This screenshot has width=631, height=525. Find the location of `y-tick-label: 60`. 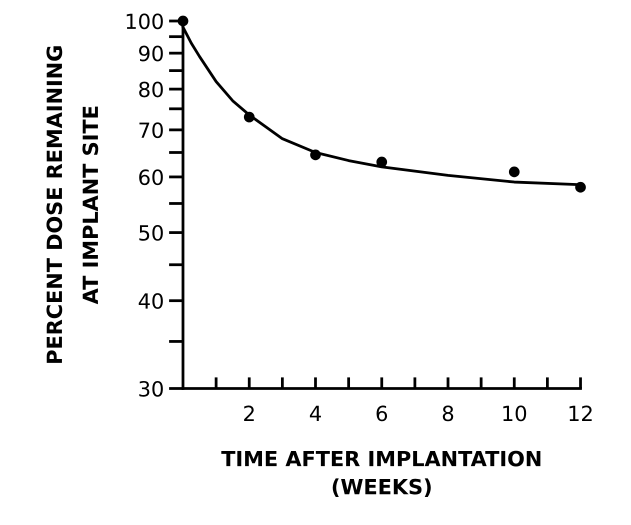

y-tick-label: 60 is located at coordinates (151, 177).